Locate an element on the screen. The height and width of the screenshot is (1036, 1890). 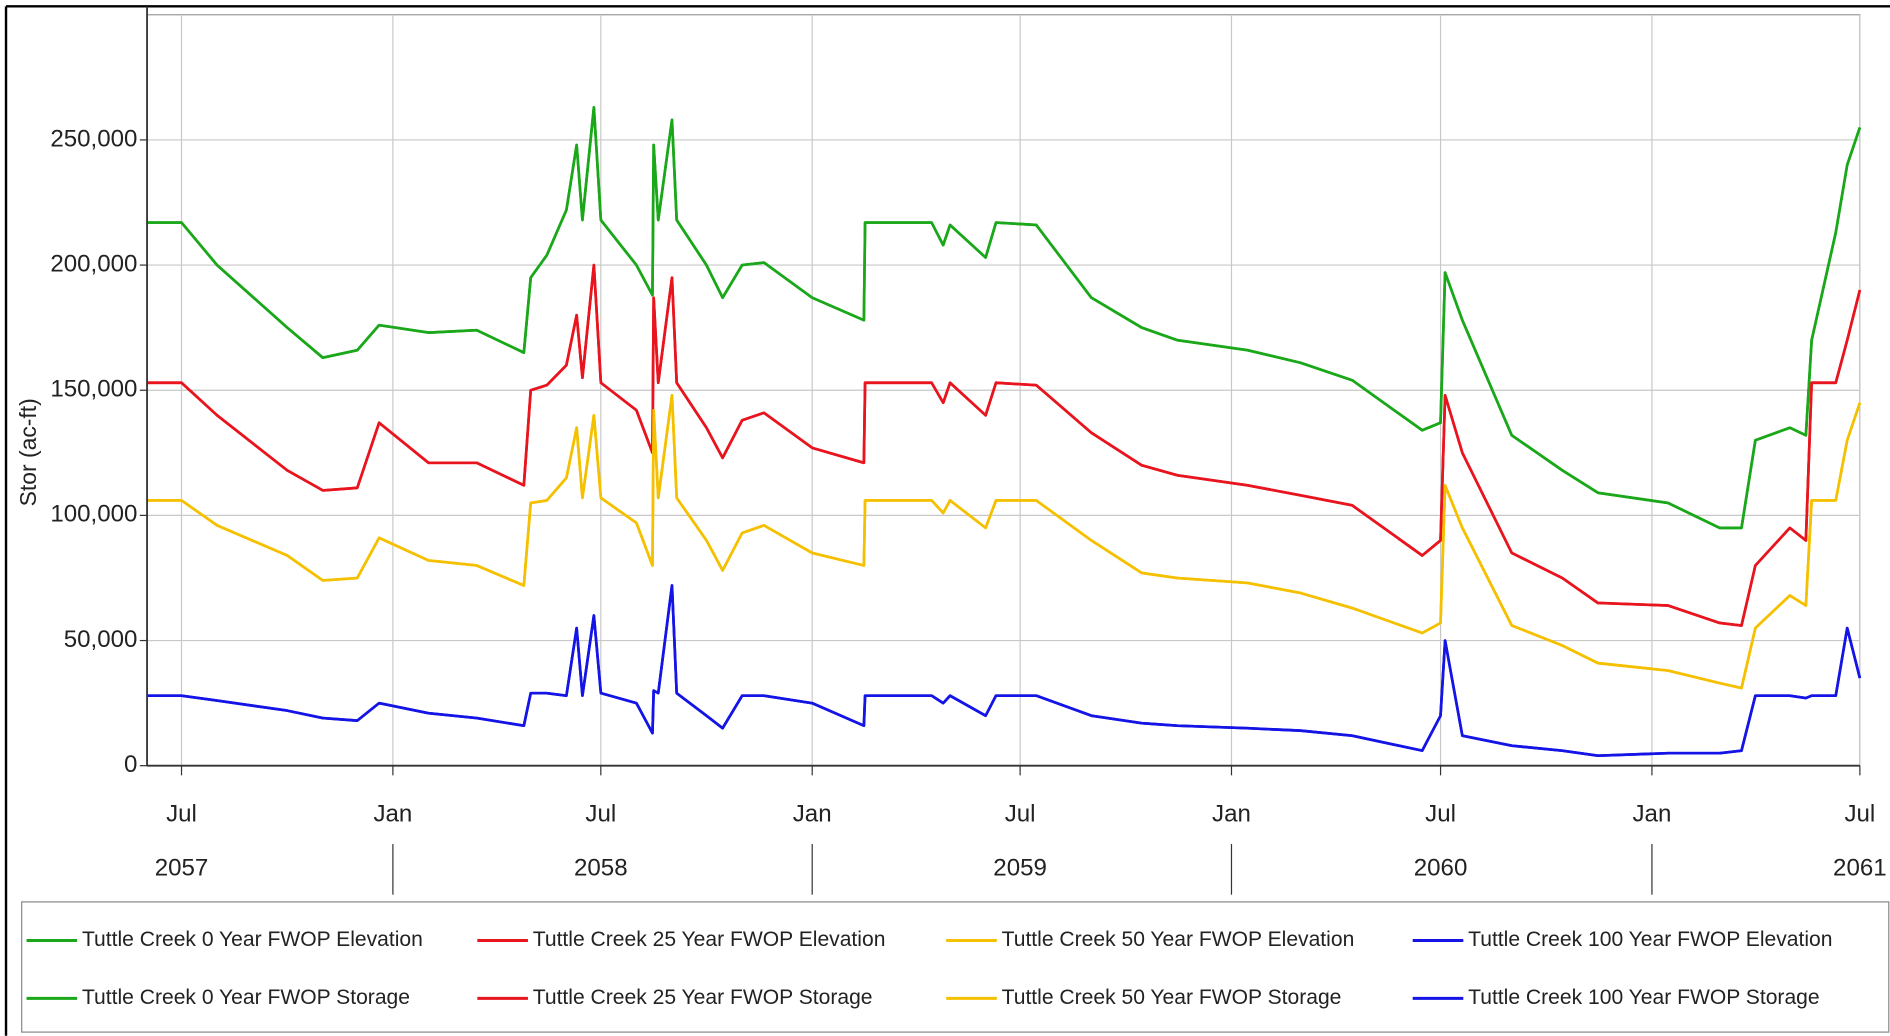
year-label: 2059 is located at coordinates (1020, 868).